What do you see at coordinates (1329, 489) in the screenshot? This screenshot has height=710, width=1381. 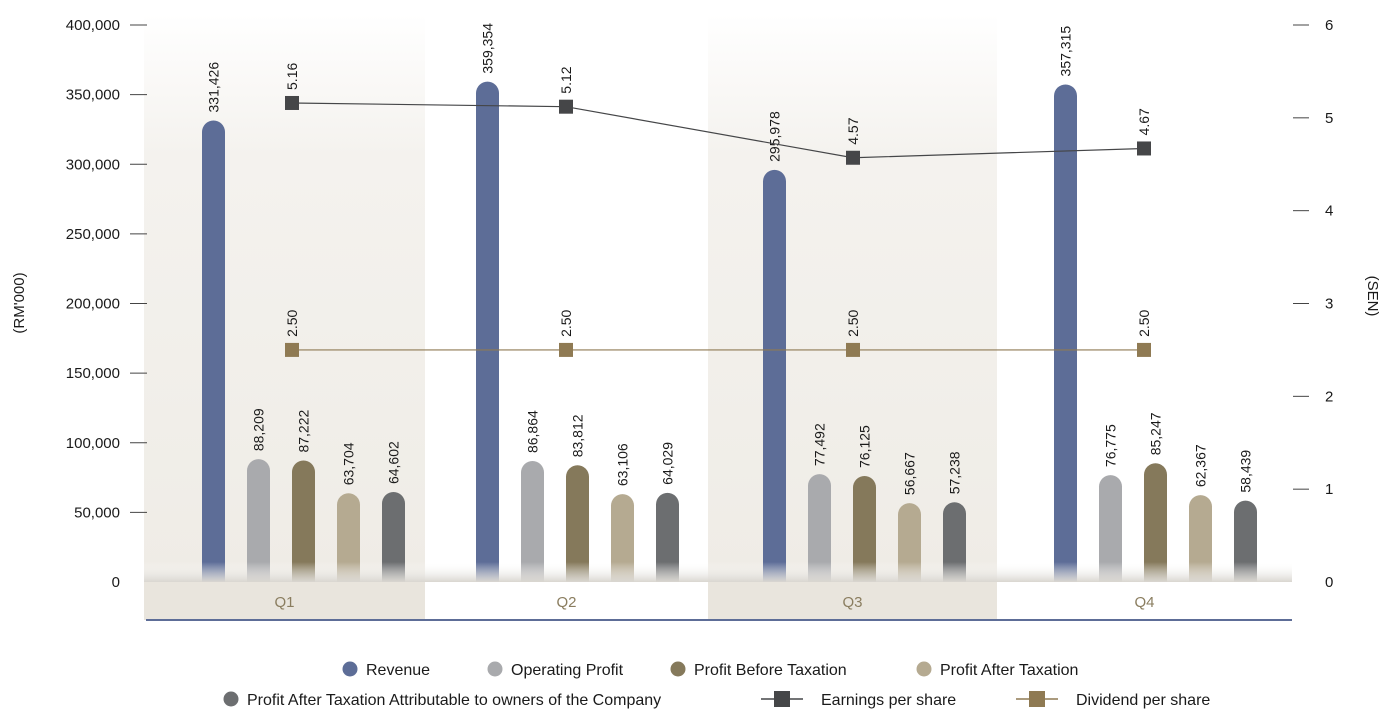 I see `y-tick-label-right: 1` at bounding box center [1329, 489].